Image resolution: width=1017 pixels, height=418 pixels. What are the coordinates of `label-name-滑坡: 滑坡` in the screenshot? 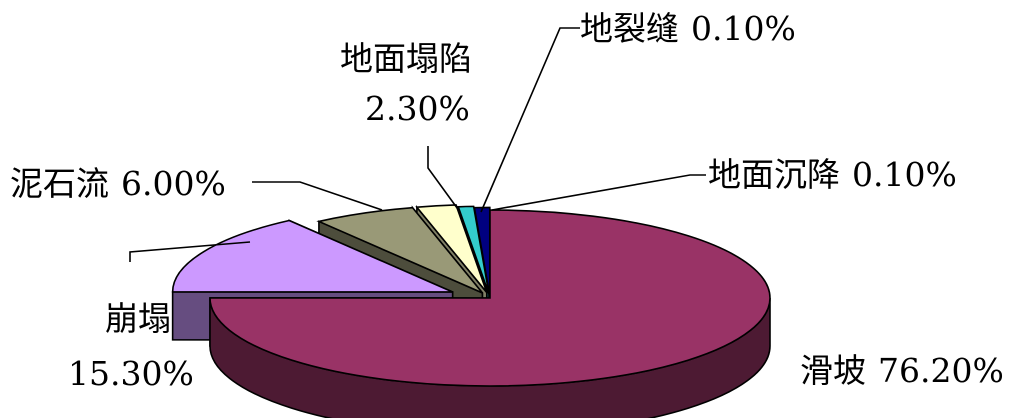 It's located at (833, 370).